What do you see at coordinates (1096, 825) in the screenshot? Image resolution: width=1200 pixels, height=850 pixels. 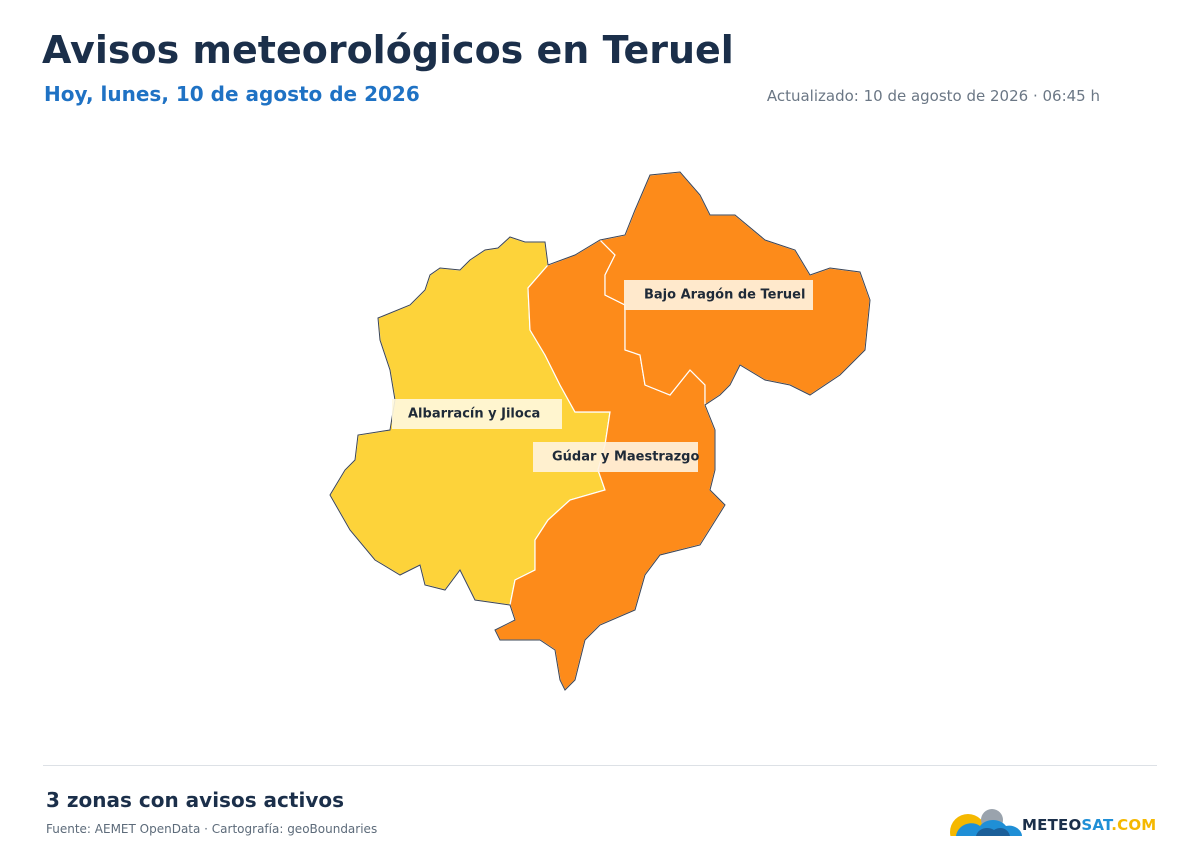 I see `logo-part: SAT` at bounding box center [1096, 825].